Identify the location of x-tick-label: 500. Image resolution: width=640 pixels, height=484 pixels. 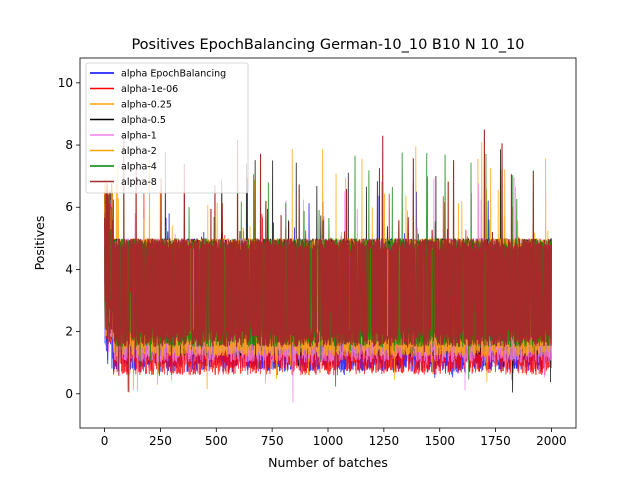
(216, 441).